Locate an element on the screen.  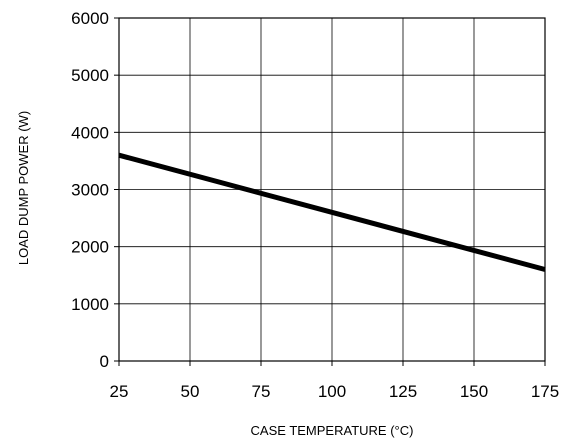
y-tick-labels: 0 1000 2000 3000 4000 5000 6000 is located at coordinates (90, 190).